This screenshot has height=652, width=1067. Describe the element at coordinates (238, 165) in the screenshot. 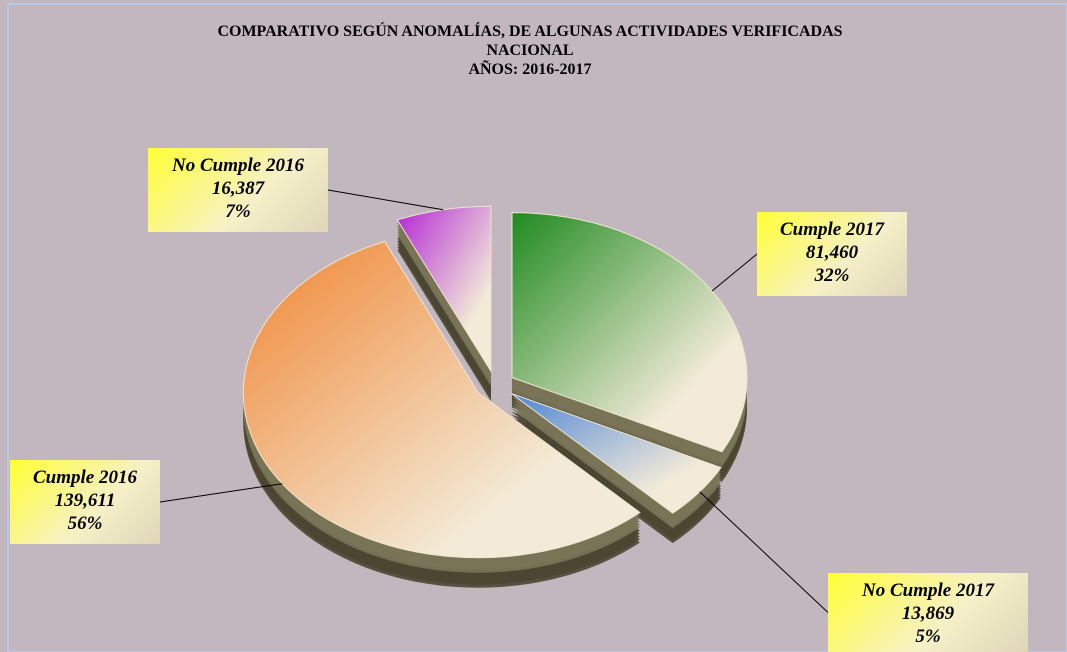

I see `label-category: No Cumple 2016` at that location.